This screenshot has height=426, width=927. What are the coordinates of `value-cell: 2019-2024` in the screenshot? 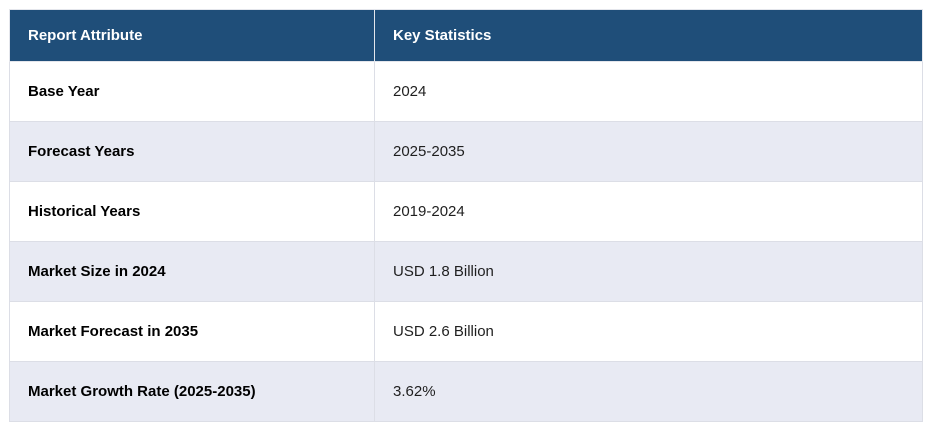 It's located at (648, 211).